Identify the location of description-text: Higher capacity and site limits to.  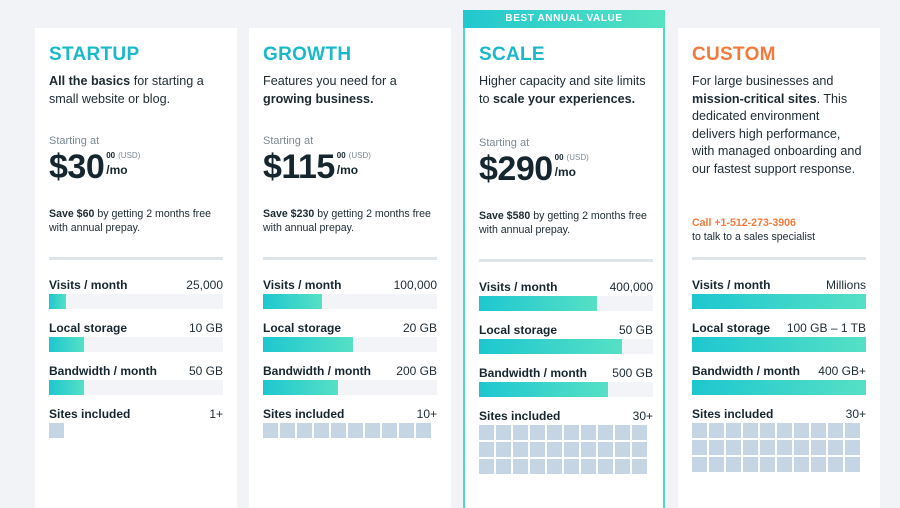
(562, 90).